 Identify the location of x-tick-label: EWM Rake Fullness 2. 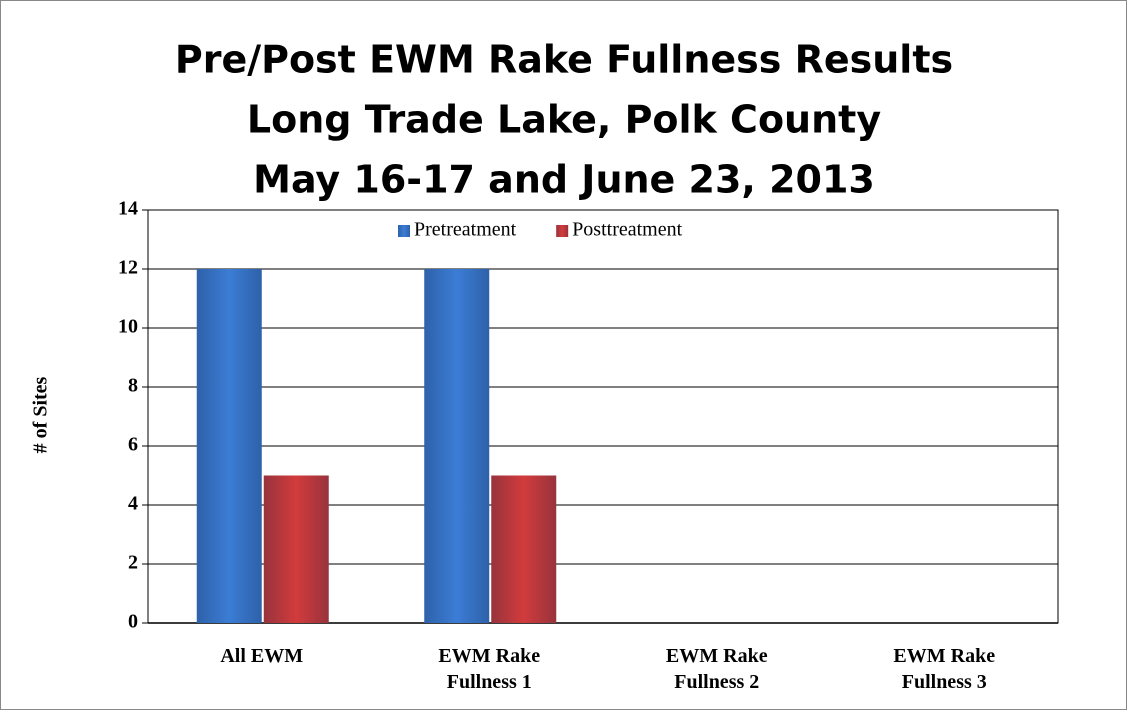
(717, 669).